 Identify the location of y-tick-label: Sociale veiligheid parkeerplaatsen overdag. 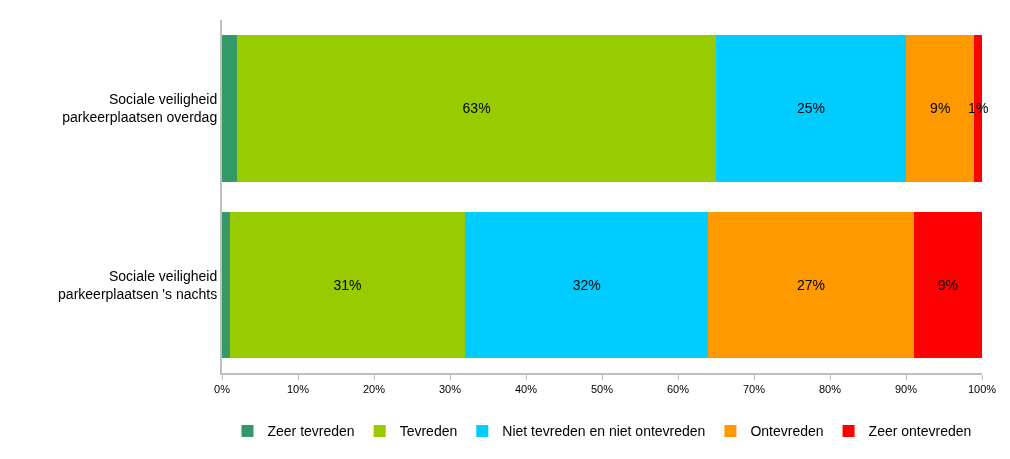
(140, 108).